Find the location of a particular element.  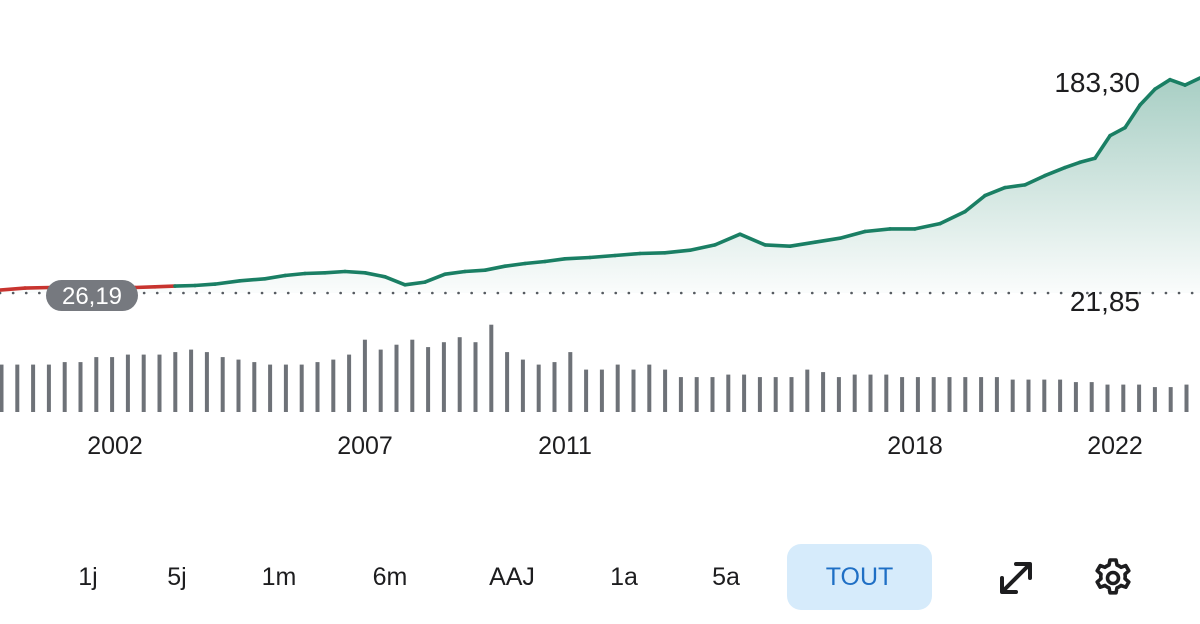

x-tick-label: 2011 is located at coordinates (565, 446).